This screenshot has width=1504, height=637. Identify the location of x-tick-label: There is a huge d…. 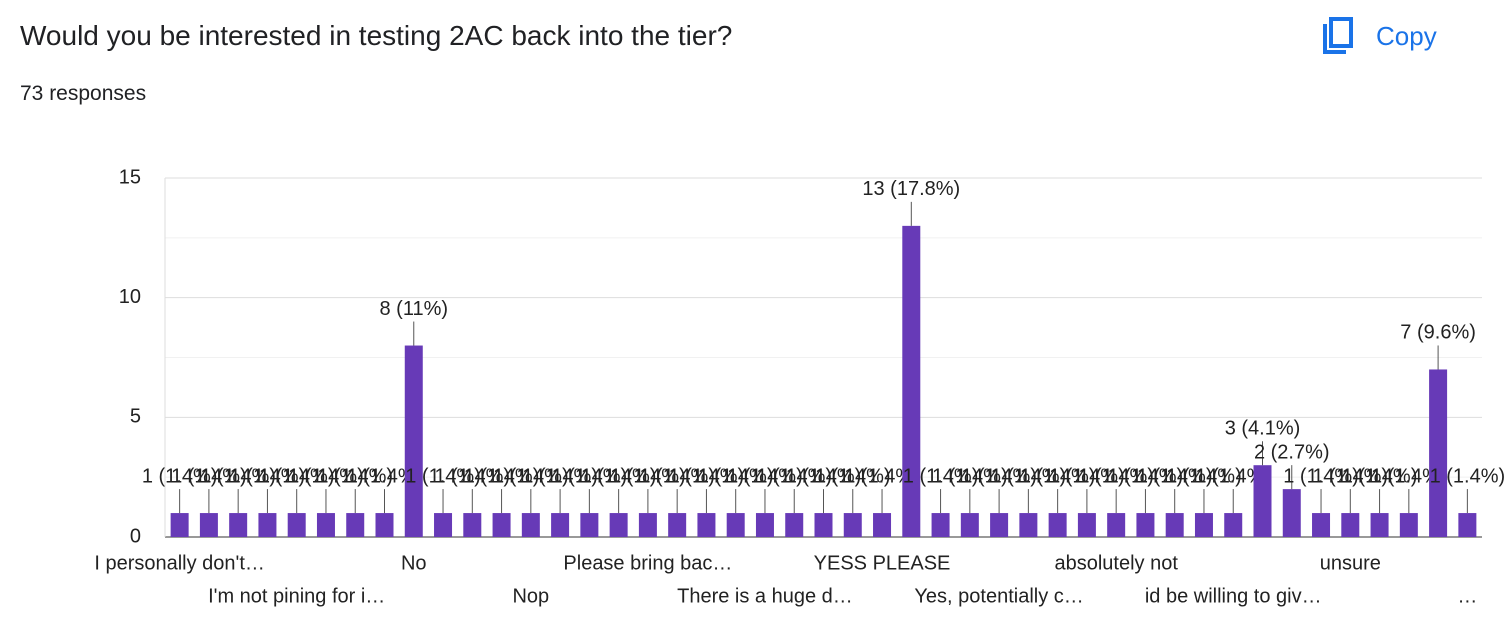
(765, 596).